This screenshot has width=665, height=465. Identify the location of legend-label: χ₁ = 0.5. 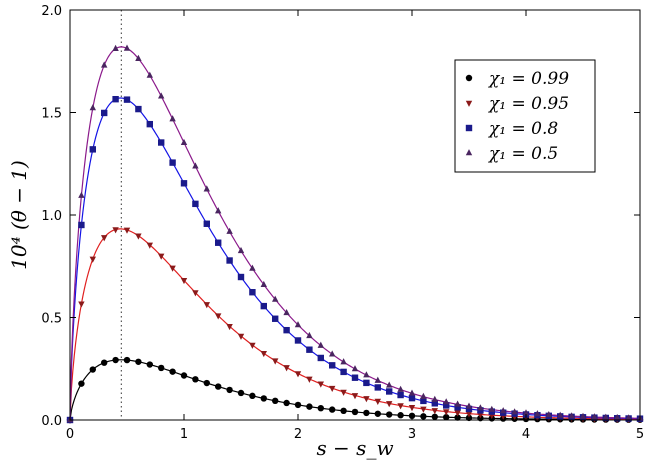
(523, 154).